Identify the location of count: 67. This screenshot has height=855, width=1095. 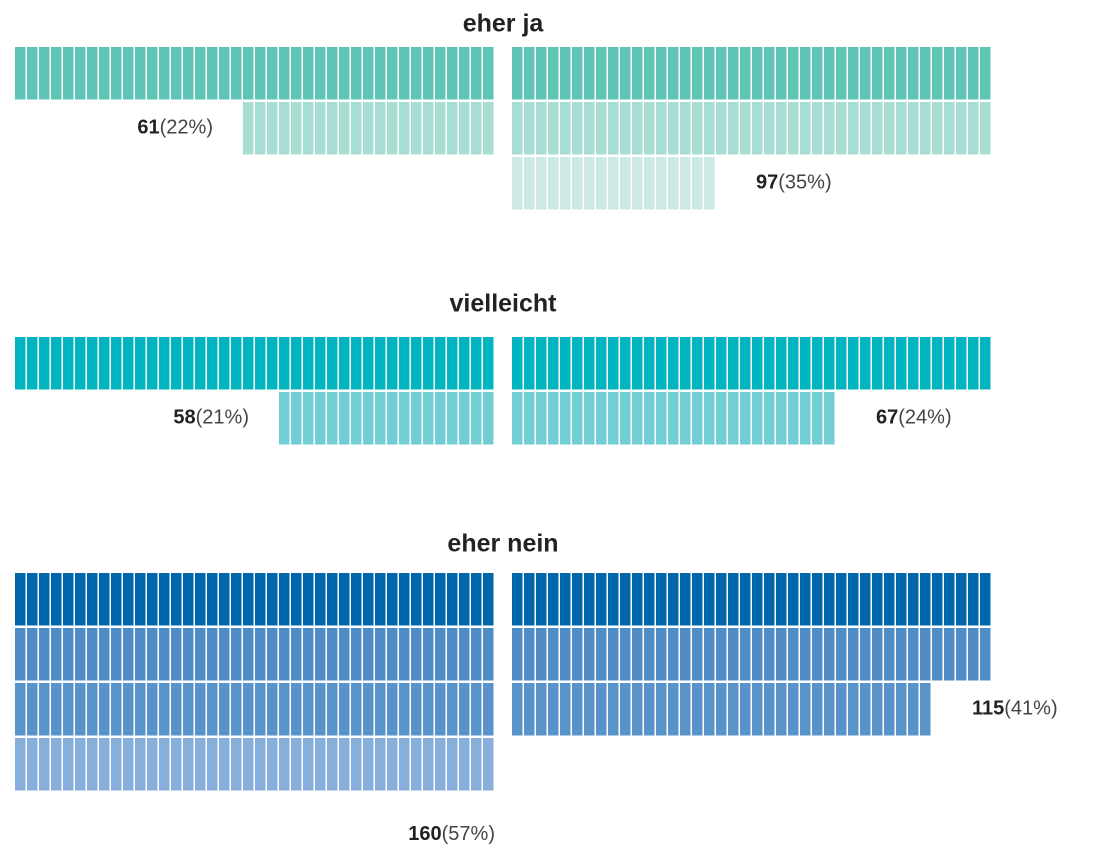
(887, 418).